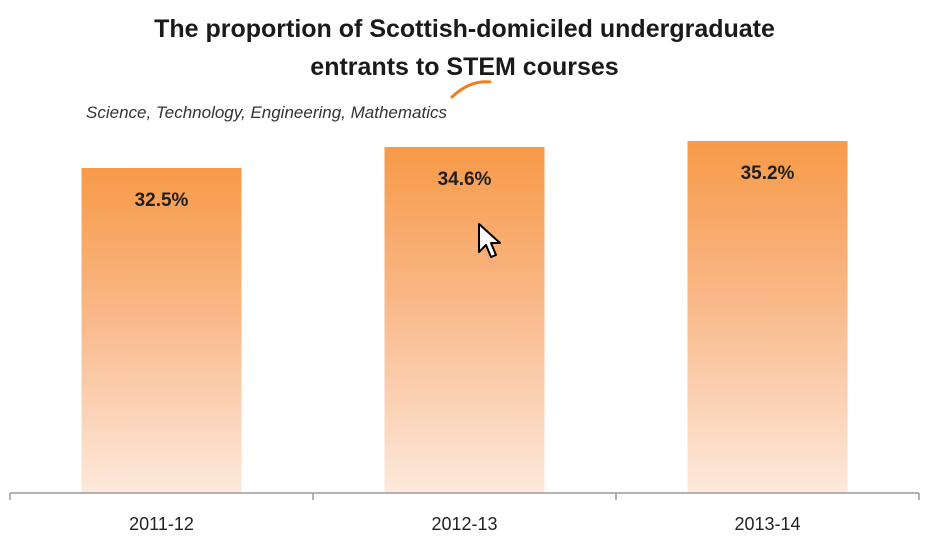 This screenshot has height=539, width=929. I want to click on data-label-2012-13: 34.6%, so click(465, 179).